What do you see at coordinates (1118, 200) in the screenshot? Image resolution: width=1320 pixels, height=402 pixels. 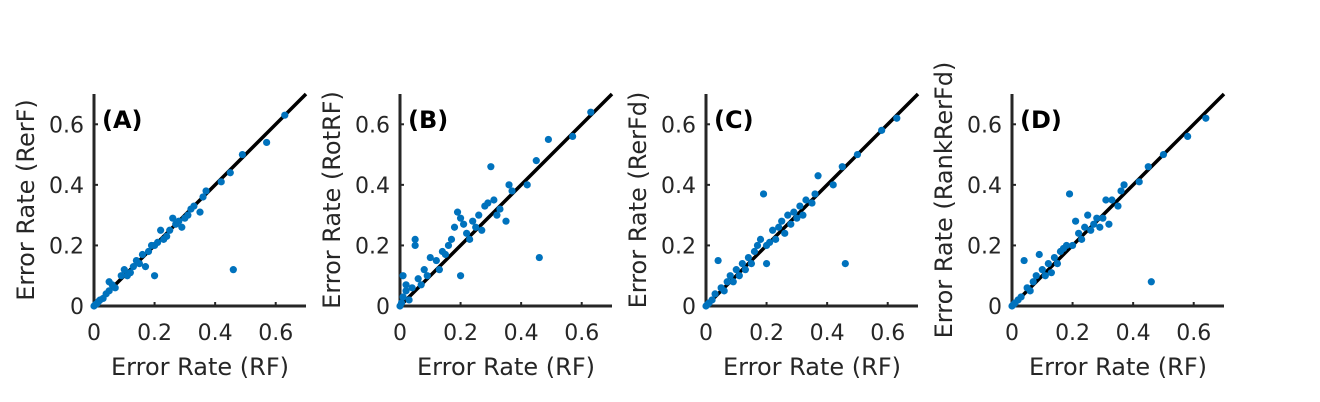 I see `identity-line` at bounding box center [1118, 200].